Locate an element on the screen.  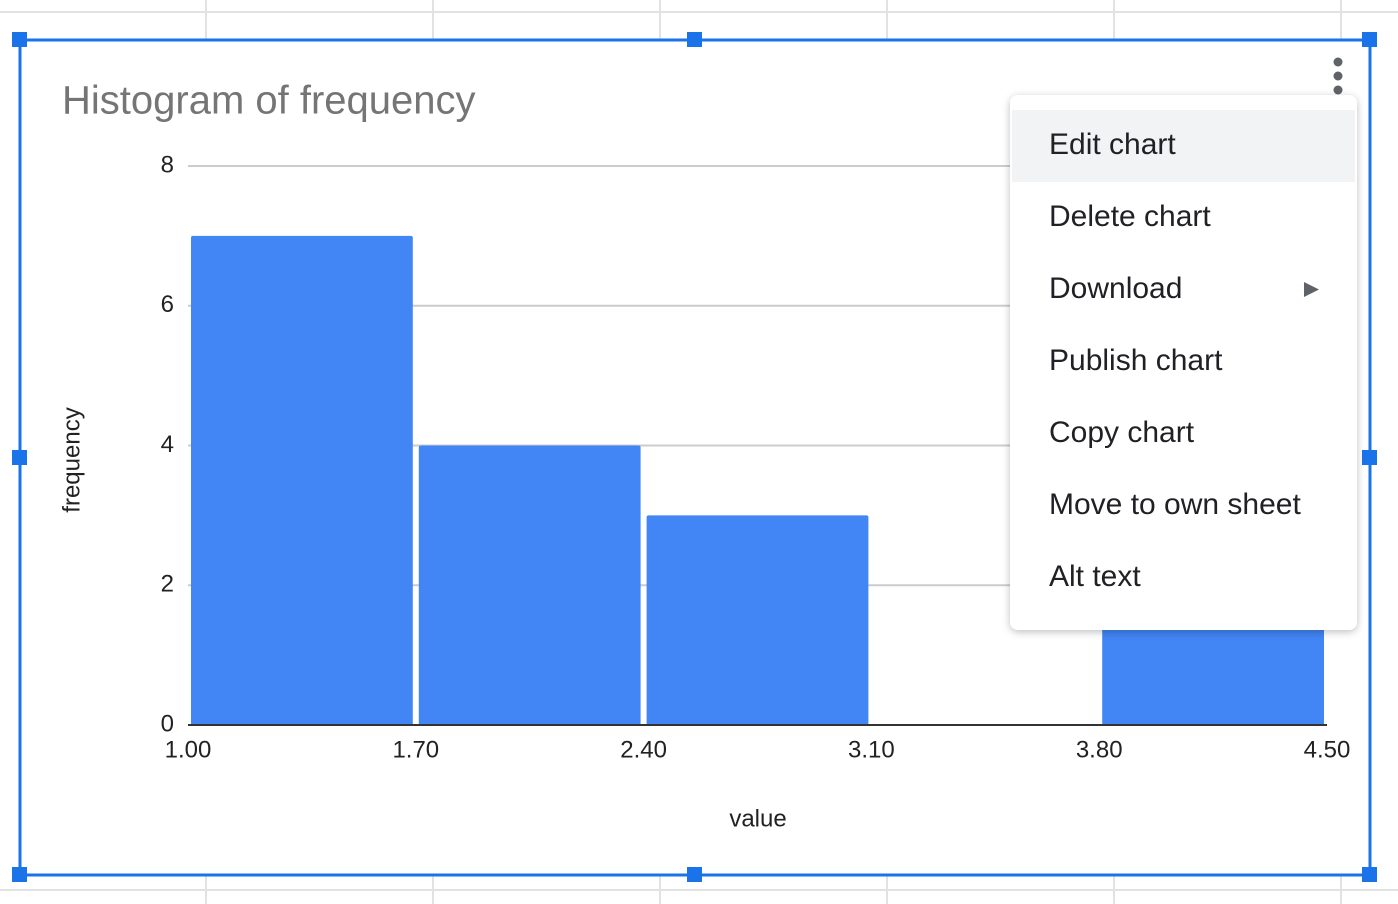
y-axis-label: frequency is located at coordinates (71, 459).